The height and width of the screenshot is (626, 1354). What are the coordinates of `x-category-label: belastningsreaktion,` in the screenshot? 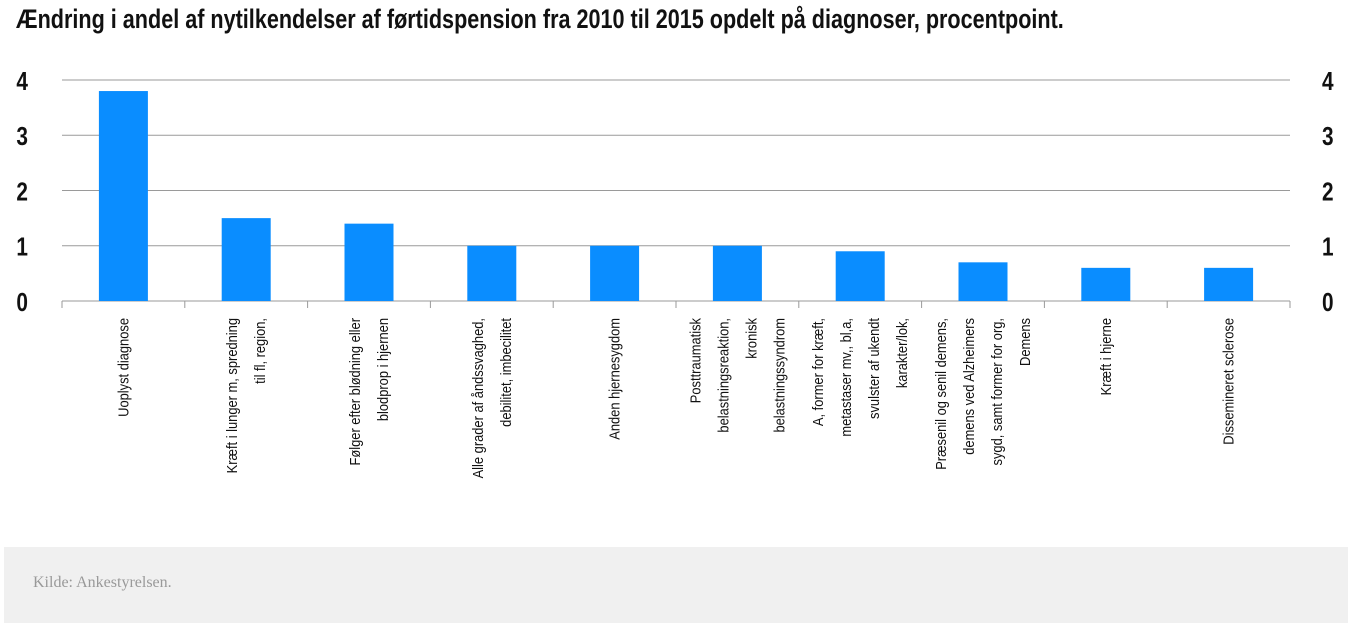 It's located at (722, 375).